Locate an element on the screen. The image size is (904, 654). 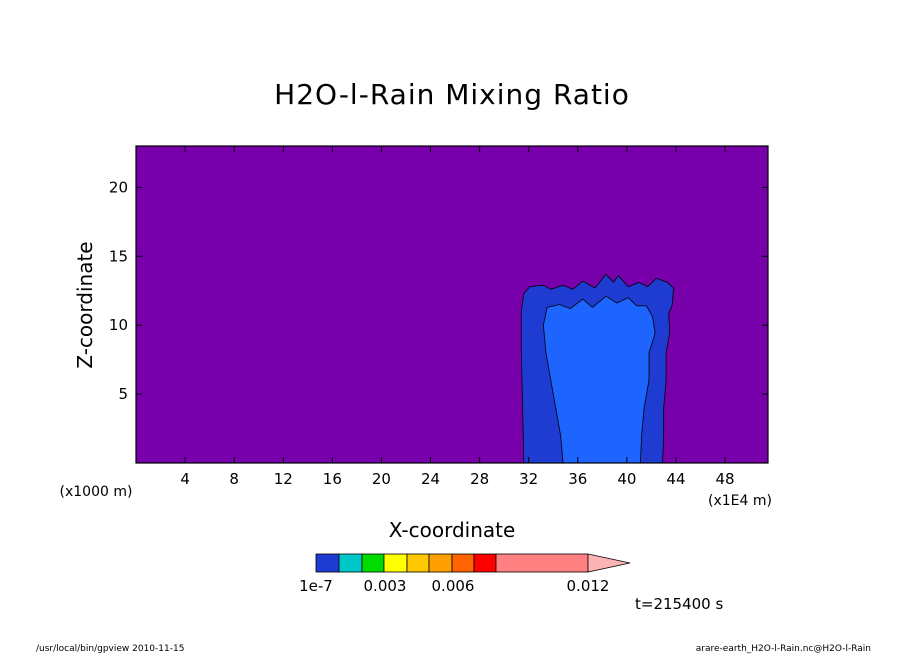
y-unit-label: (x1000 m) is located at coordinates (96, 492).